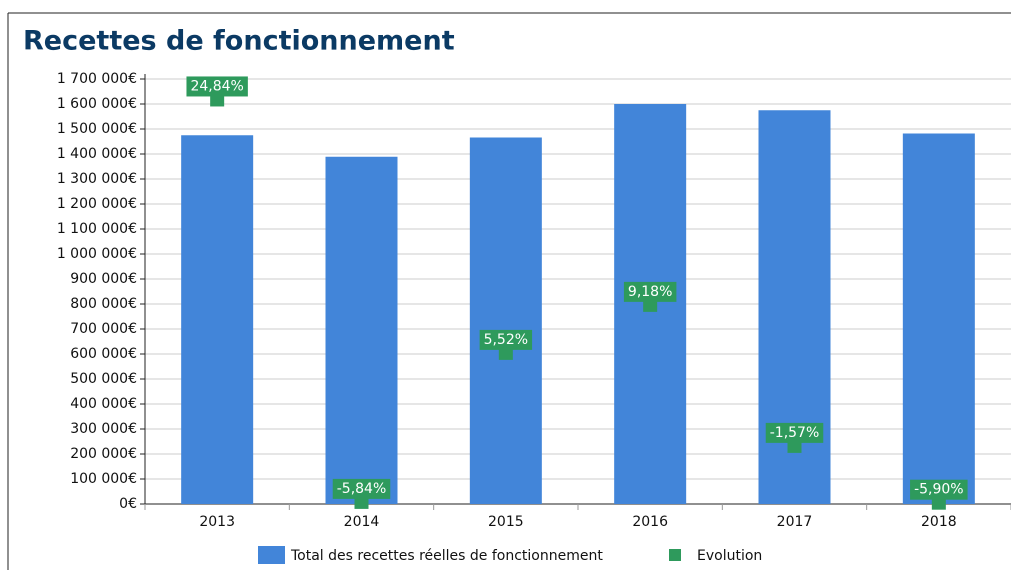  What do you see at coordinates (97, 154) in the screenshot?
I see `y-tick-label: 1 400 000€` at bounding box center [97, 154].